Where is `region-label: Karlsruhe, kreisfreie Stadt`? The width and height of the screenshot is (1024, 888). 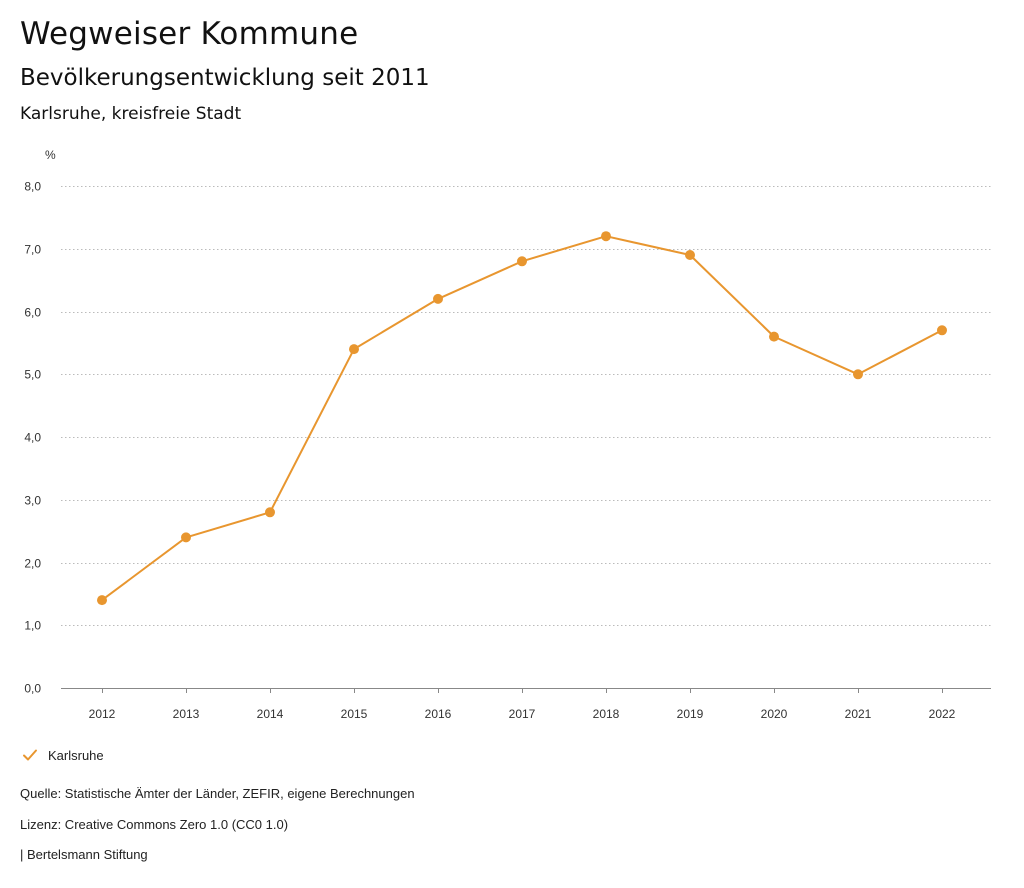 region-label: Karlsruhe, kreisfreie Stadt is located at coordinates (131, 114).